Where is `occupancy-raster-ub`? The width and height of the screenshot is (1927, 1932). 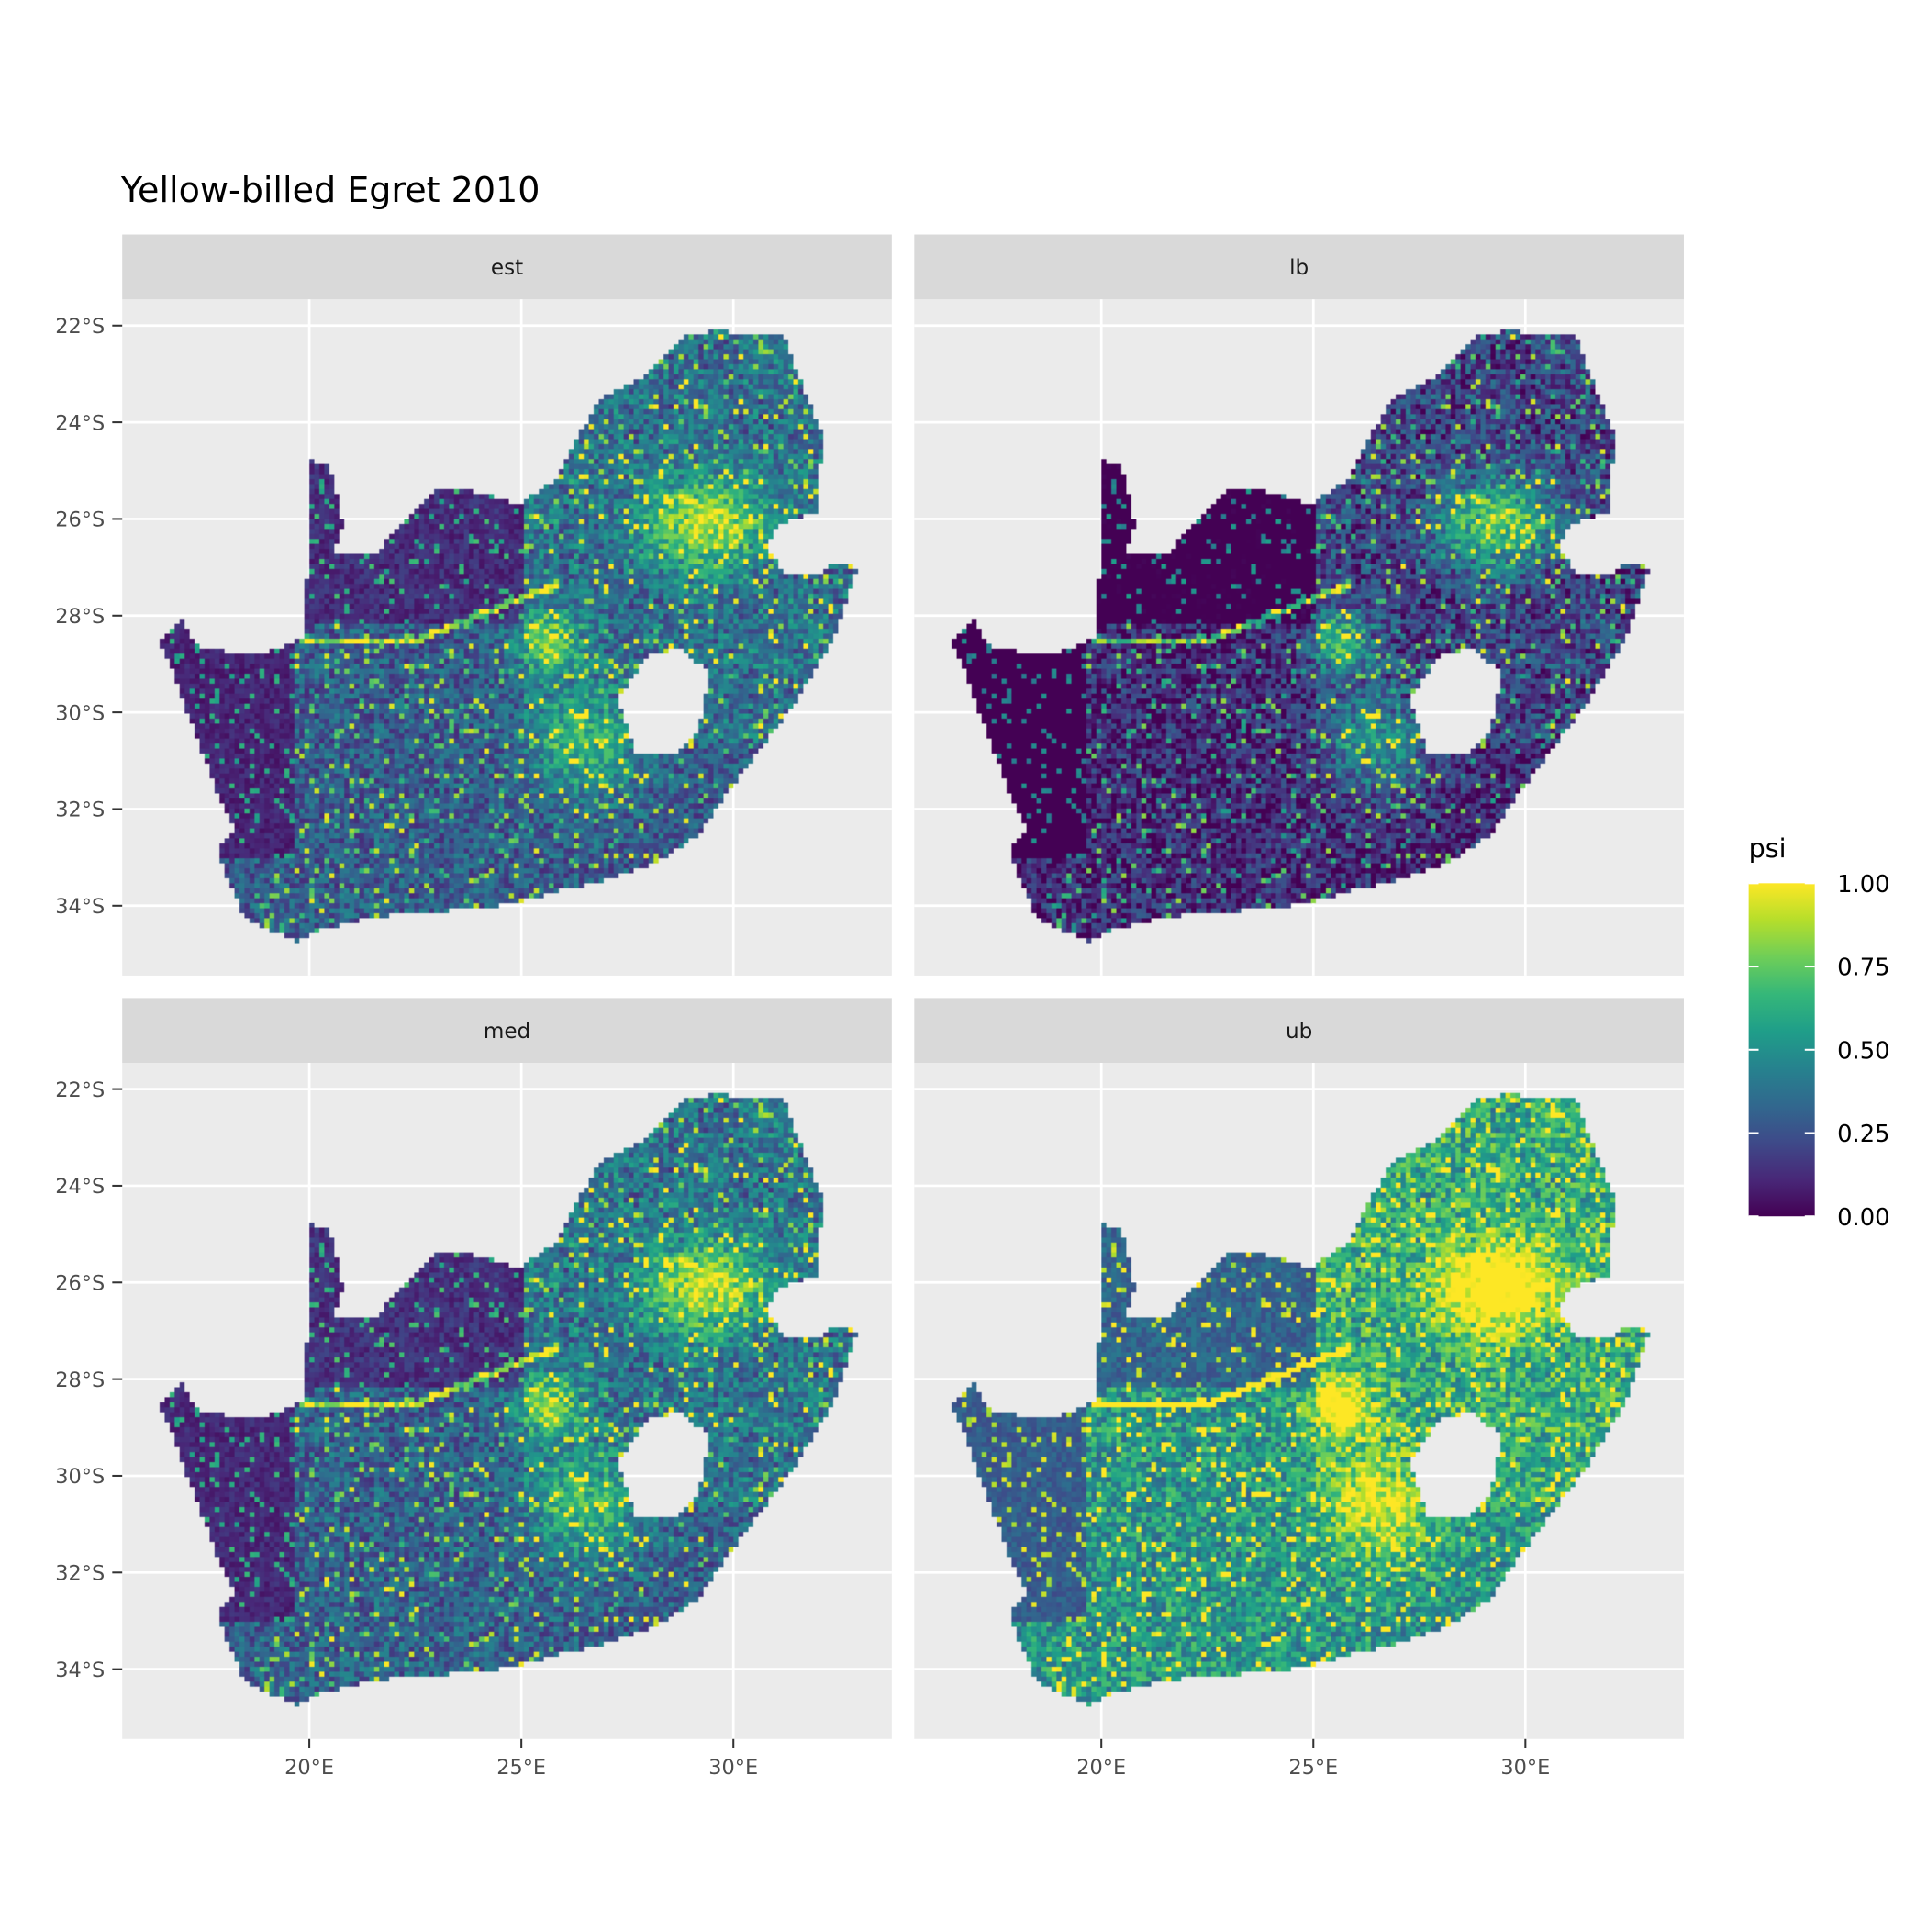
occupancy-raster-ub is located at coordinates (1299, 1401).